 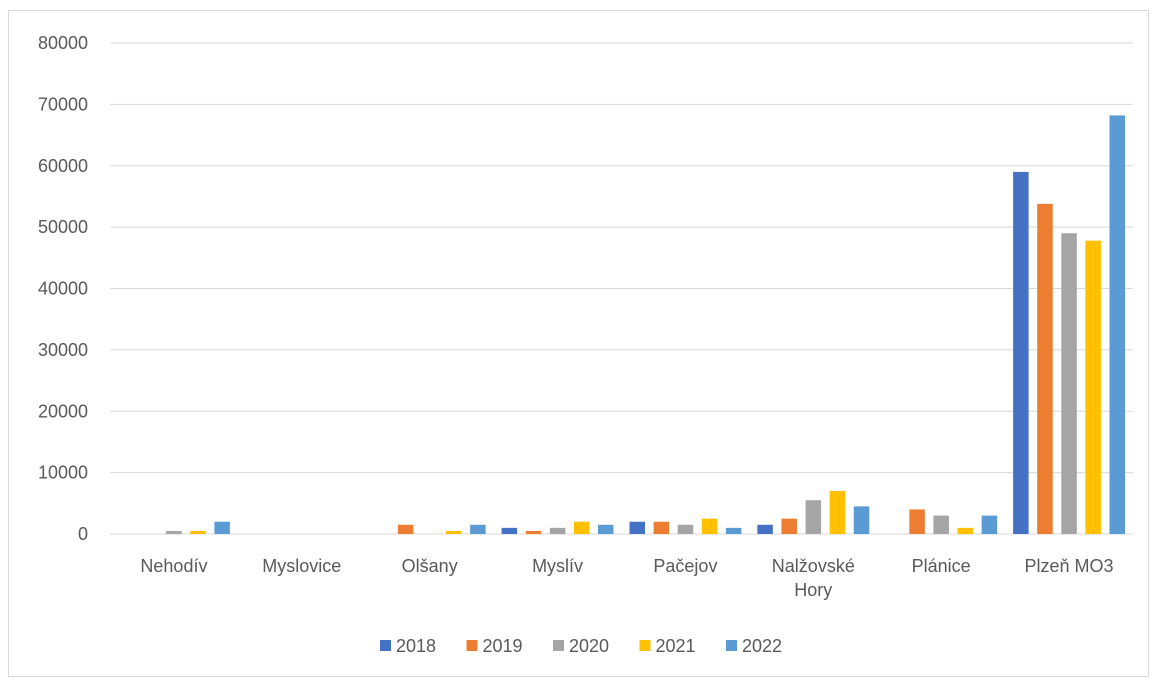 What do you see at coordinates (813, 578) in the screenshot?
I see `x-category-label: Nalžovské Hory` at bounding box center [813, 578].